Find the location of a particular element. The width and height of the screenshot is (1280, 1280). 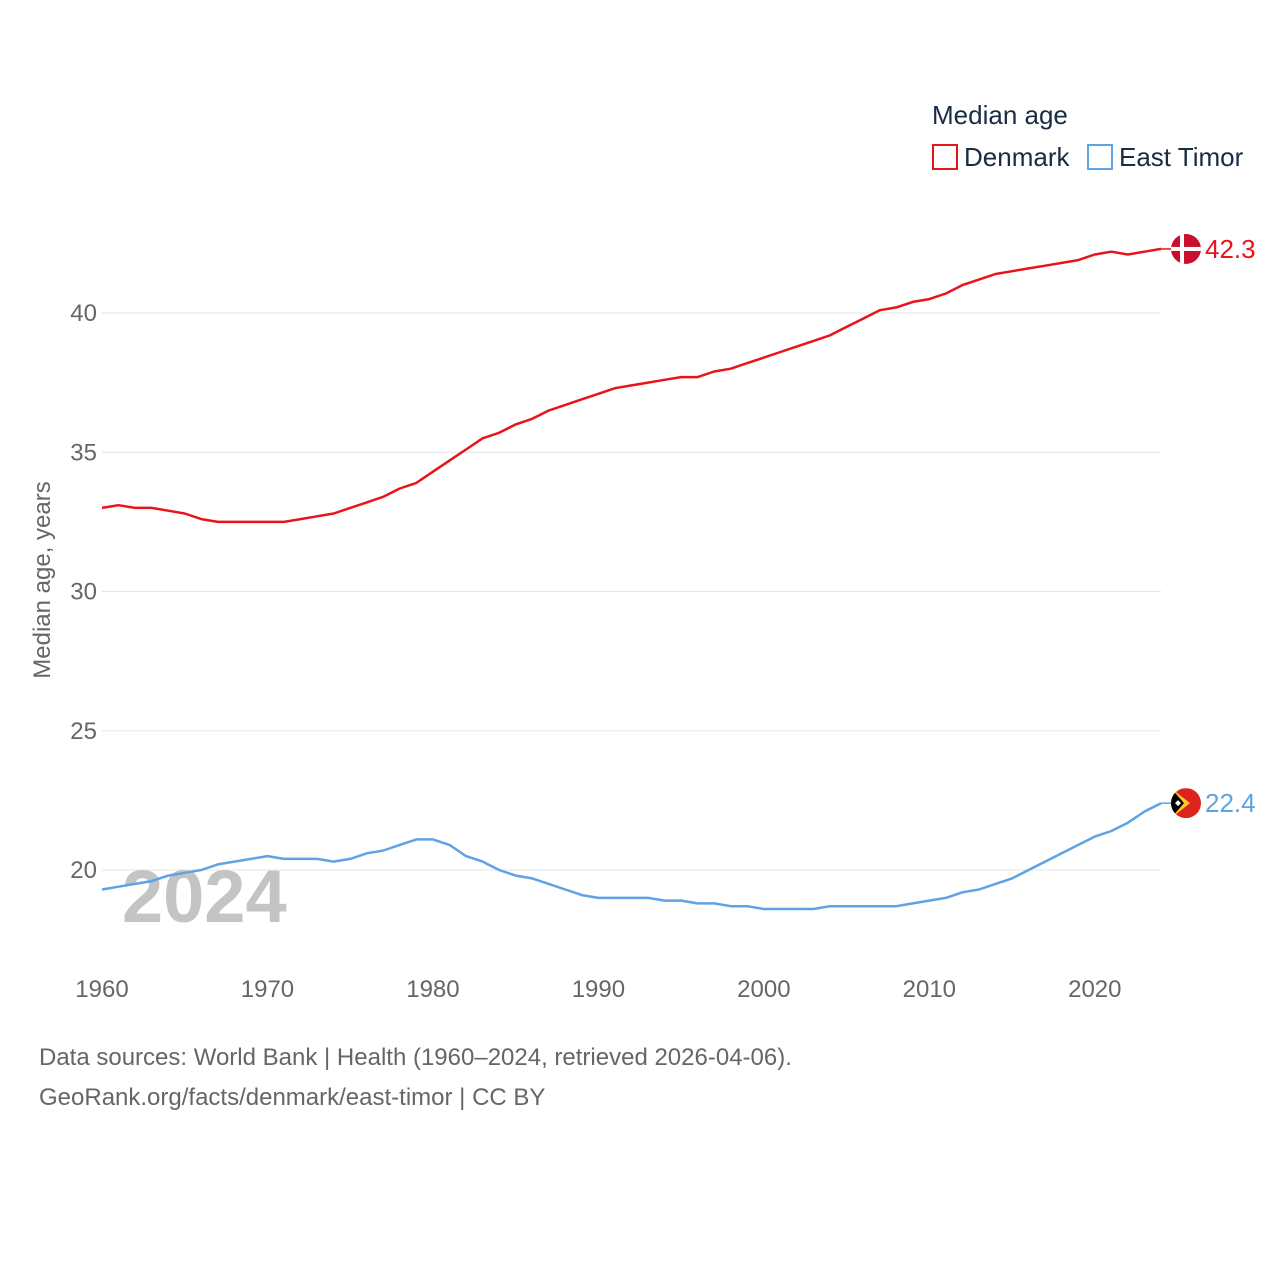

y-tick-label-40: 40 is located at coordinates (83, 313).